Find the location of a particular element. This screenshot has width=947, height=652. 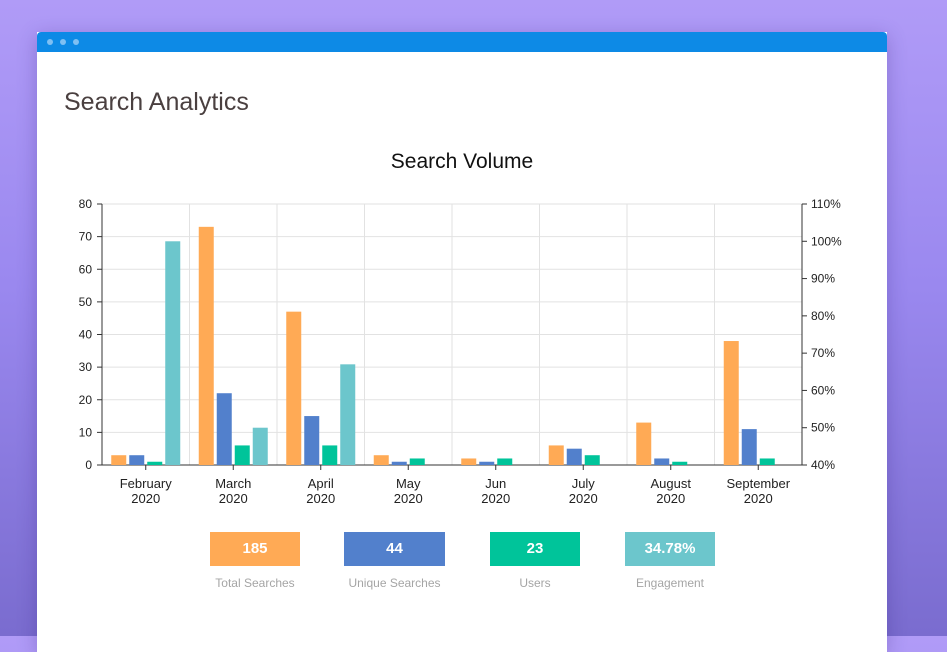

y-tick-label-left: 20 is located at coordinates (86, 400).